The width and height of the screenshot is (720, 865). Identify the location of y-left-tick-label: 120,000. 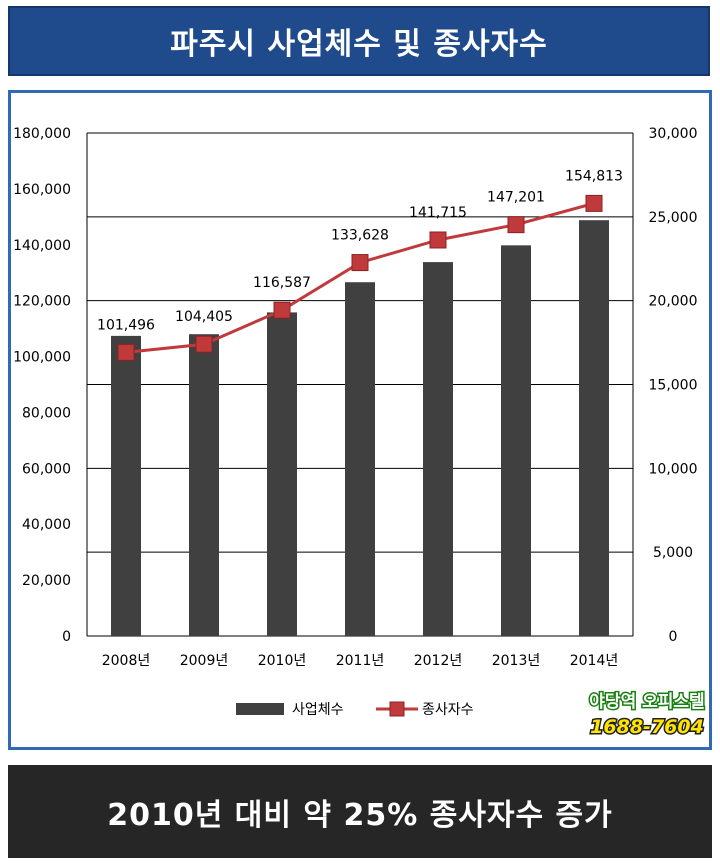
(42, 302).